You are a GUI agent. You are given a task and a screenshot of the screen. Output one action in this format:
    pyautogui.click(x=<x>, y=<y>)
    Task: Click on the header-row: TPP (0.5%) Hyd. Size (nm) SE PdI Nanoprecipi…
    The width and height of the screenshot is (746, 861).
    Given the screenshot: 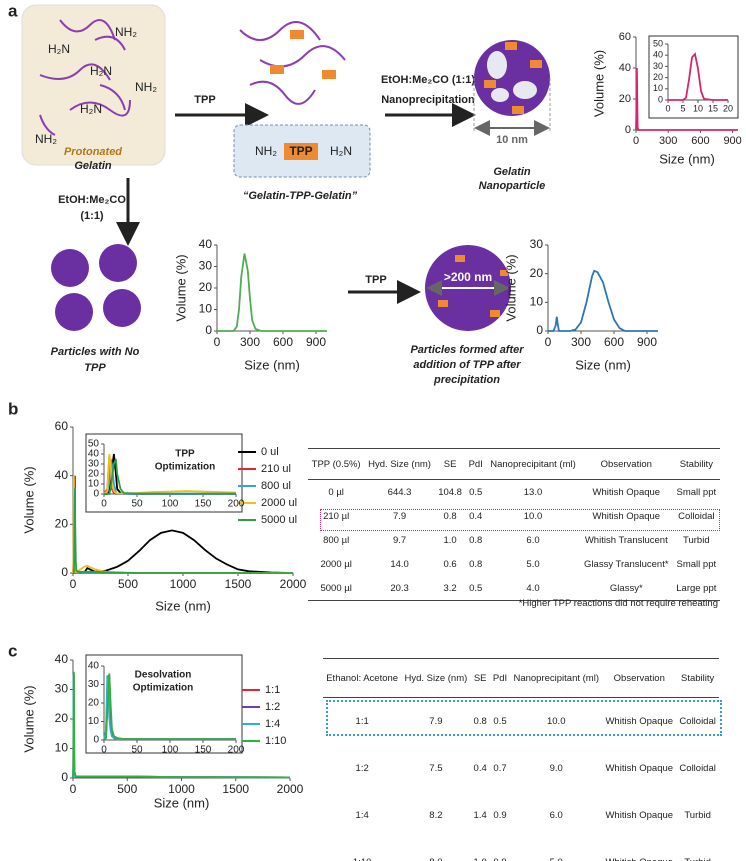 What is the action you would take?
    pyautogui.click(x=514, y=464)
    